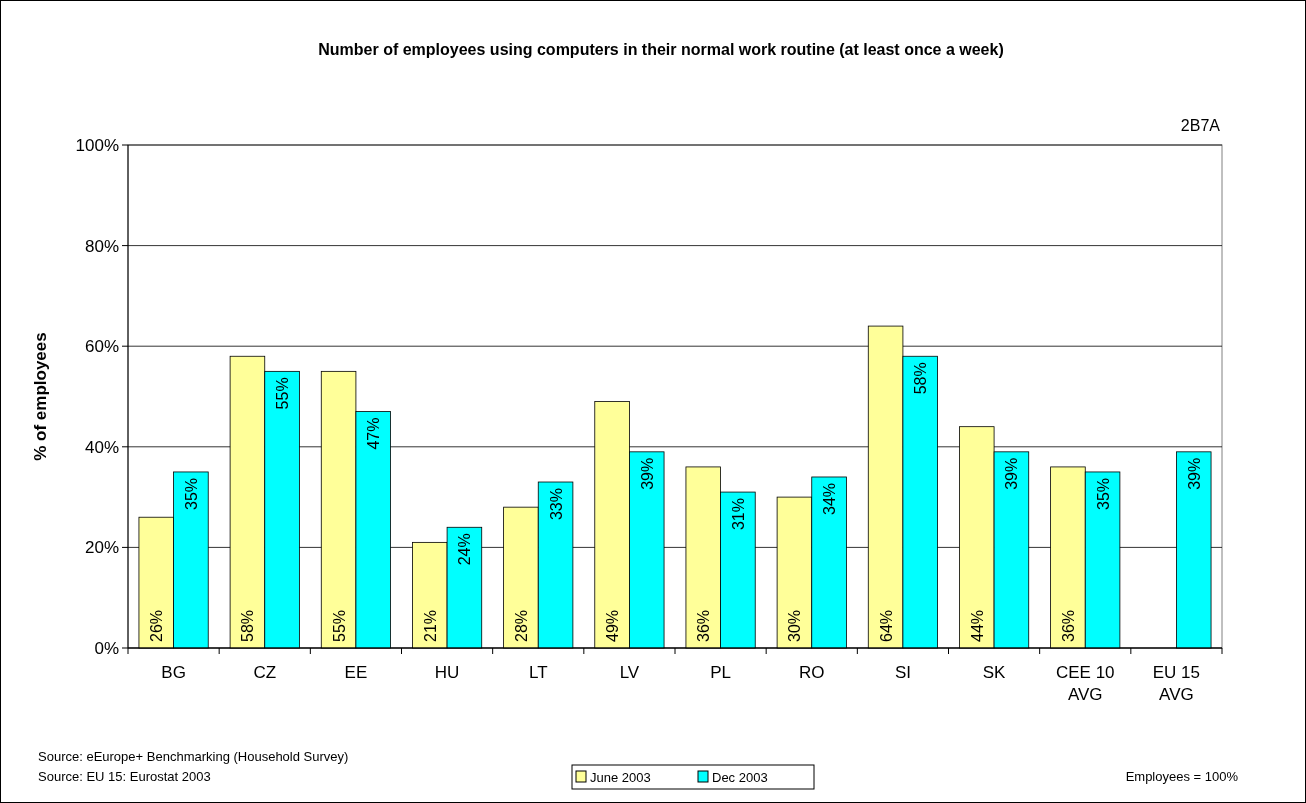  I want to click on legend-label: Dec 2003, so click(740, 777).